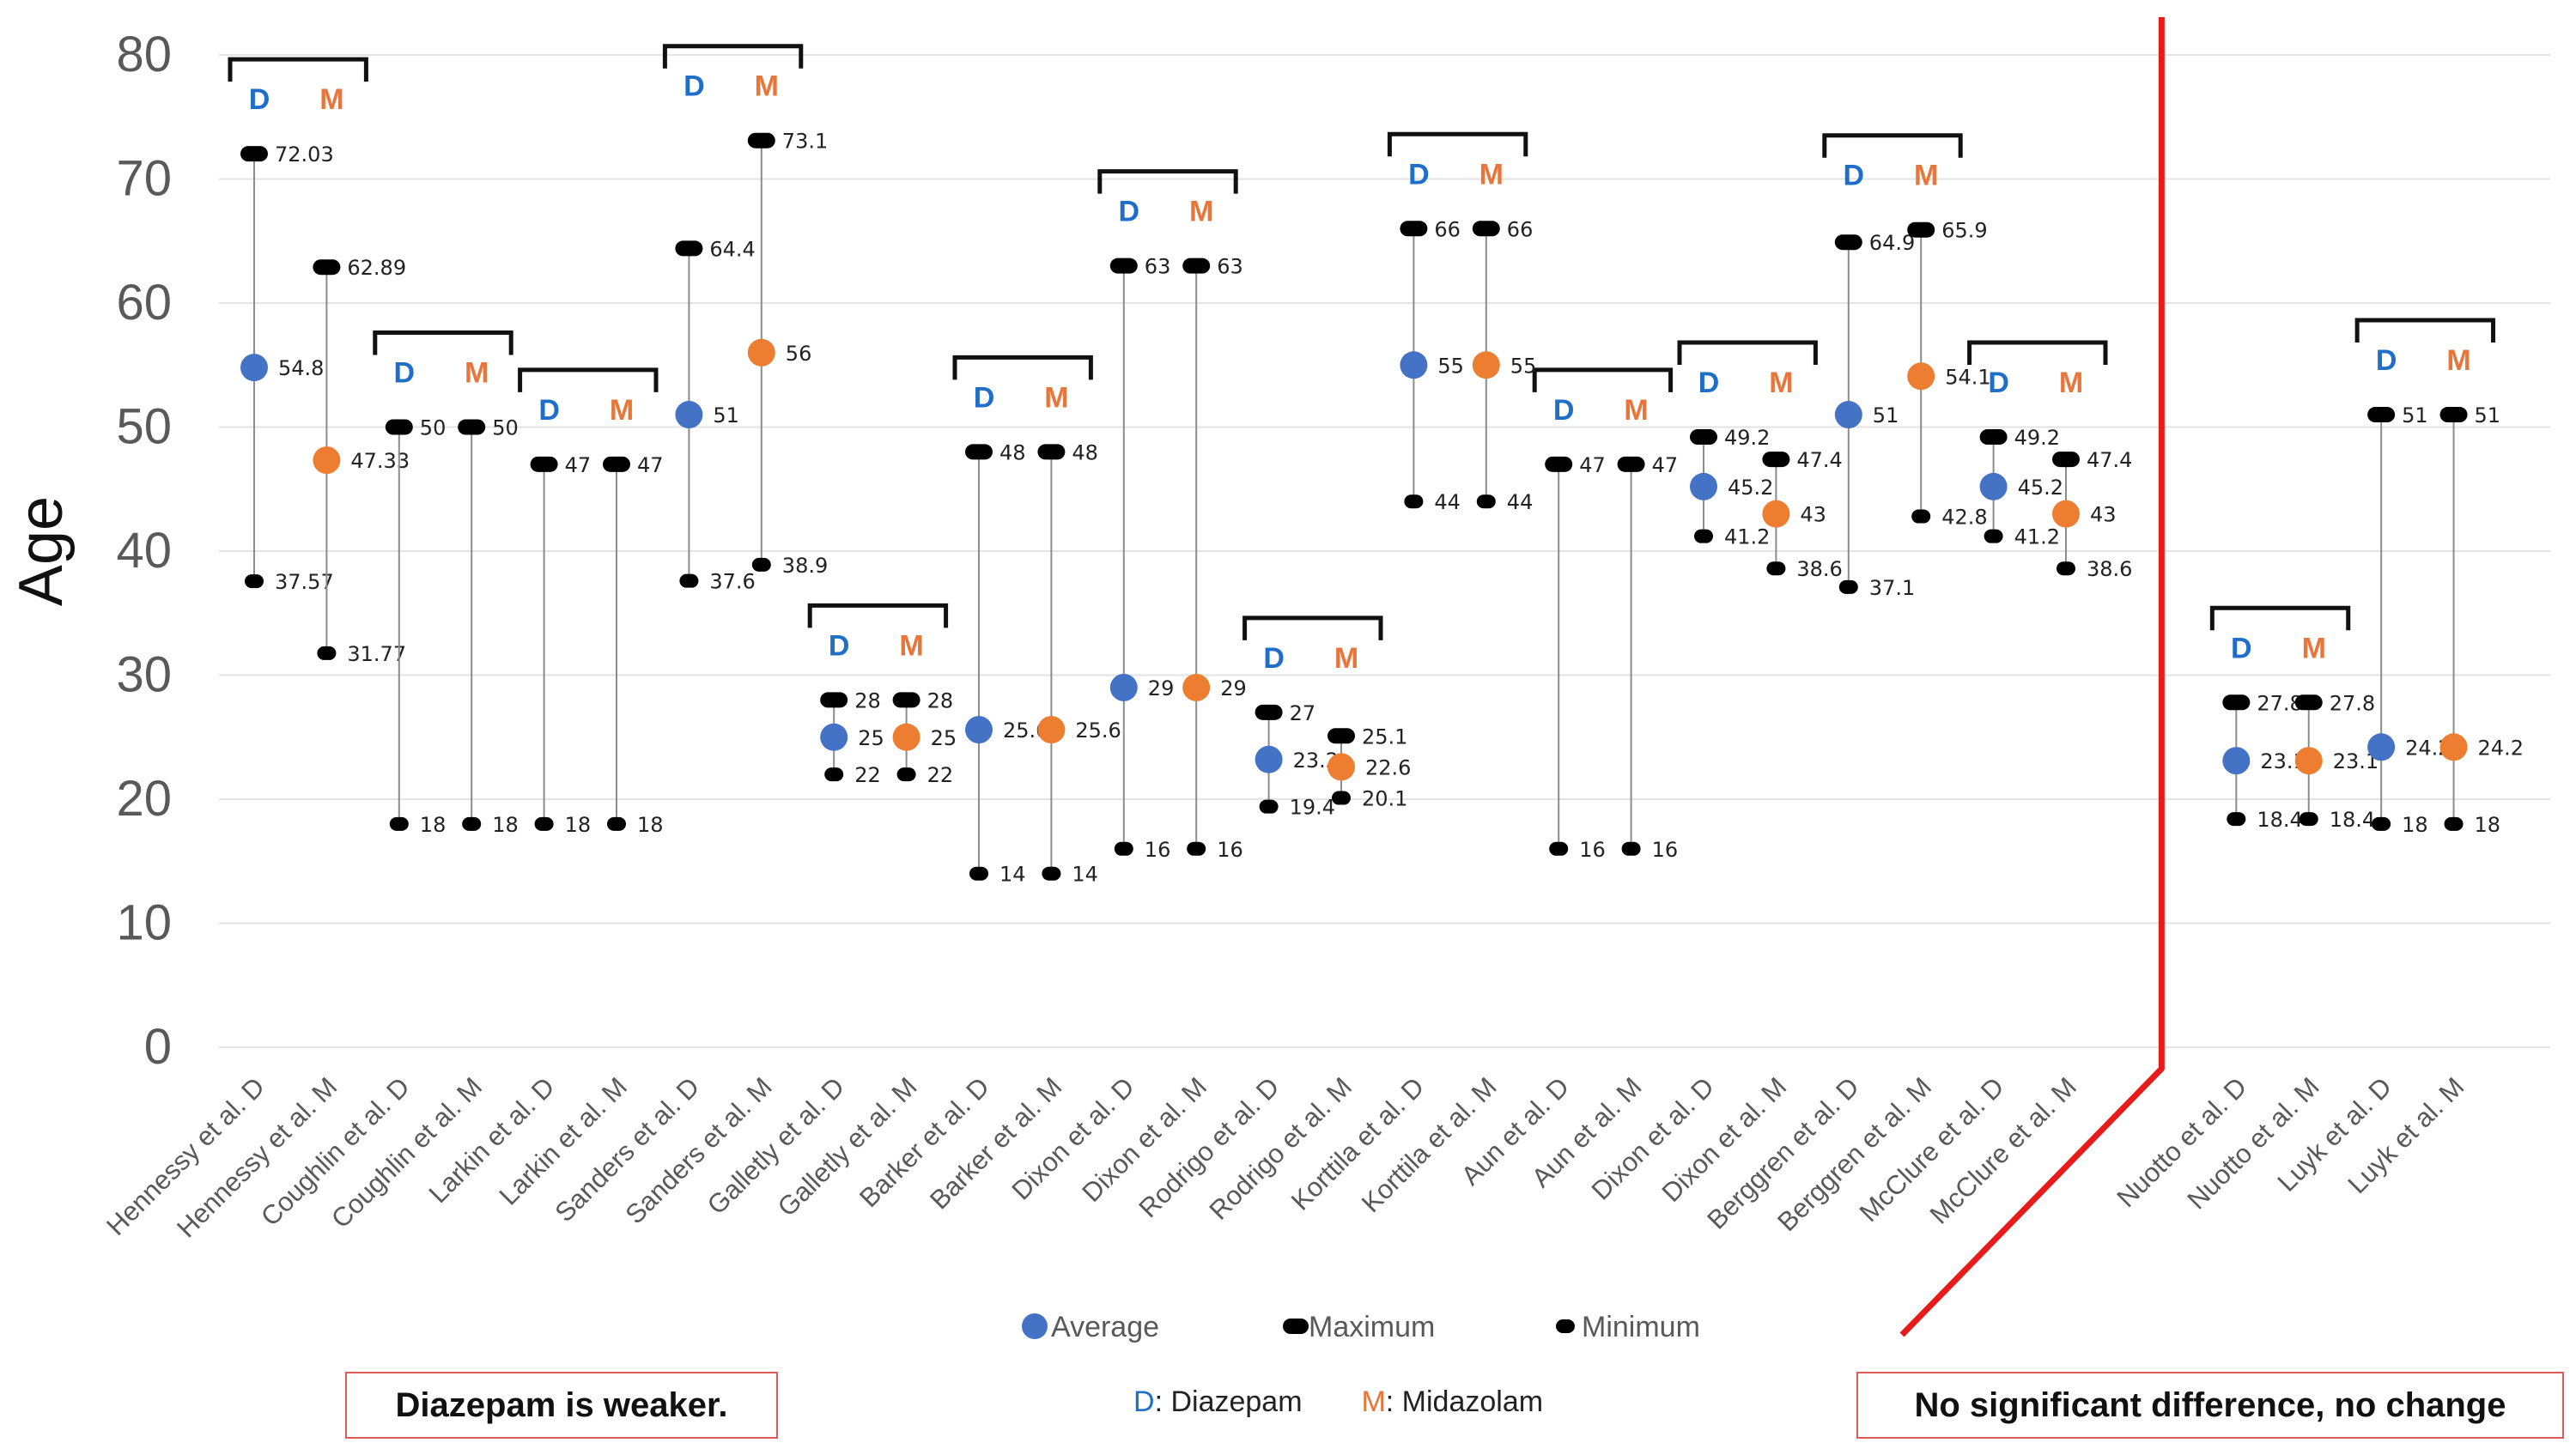  I want to click on min-label: 44, so click(1448, 502).